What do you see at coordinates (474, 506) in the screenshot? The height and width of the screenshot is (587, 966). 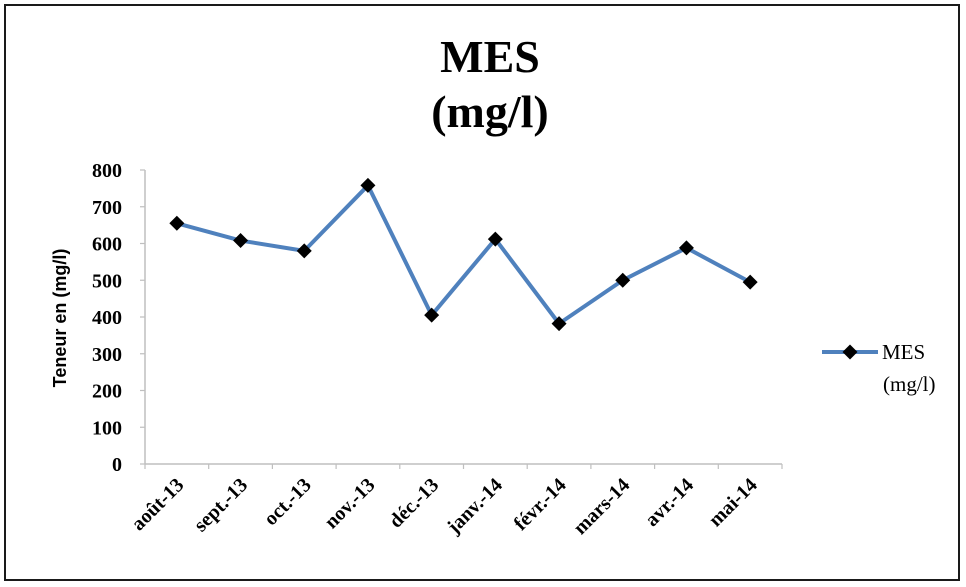 I see `x-tick-label: janv.-14` at bounding box center [474, 506].